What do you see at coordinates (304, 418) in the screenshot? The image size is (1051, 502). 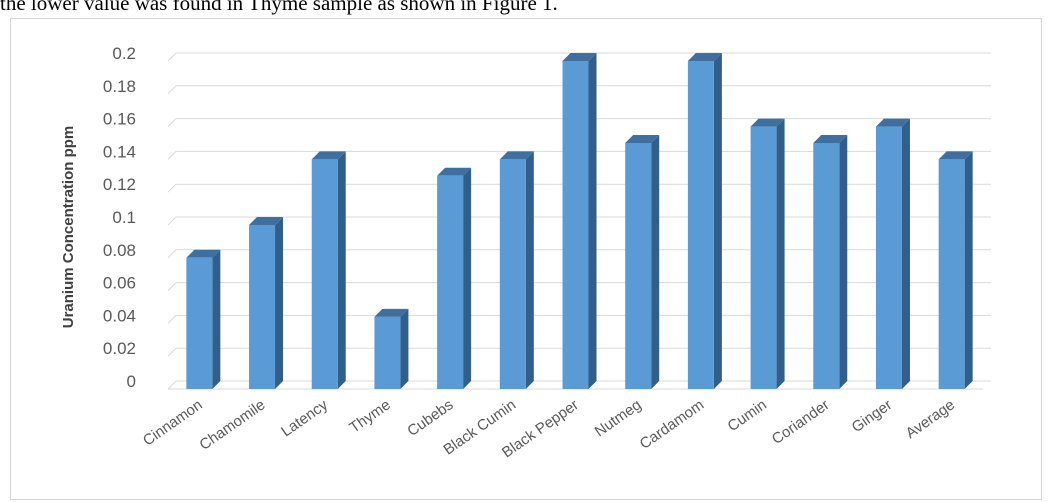 I see `x-category-label: Latency` at bounding box center [304, 418].